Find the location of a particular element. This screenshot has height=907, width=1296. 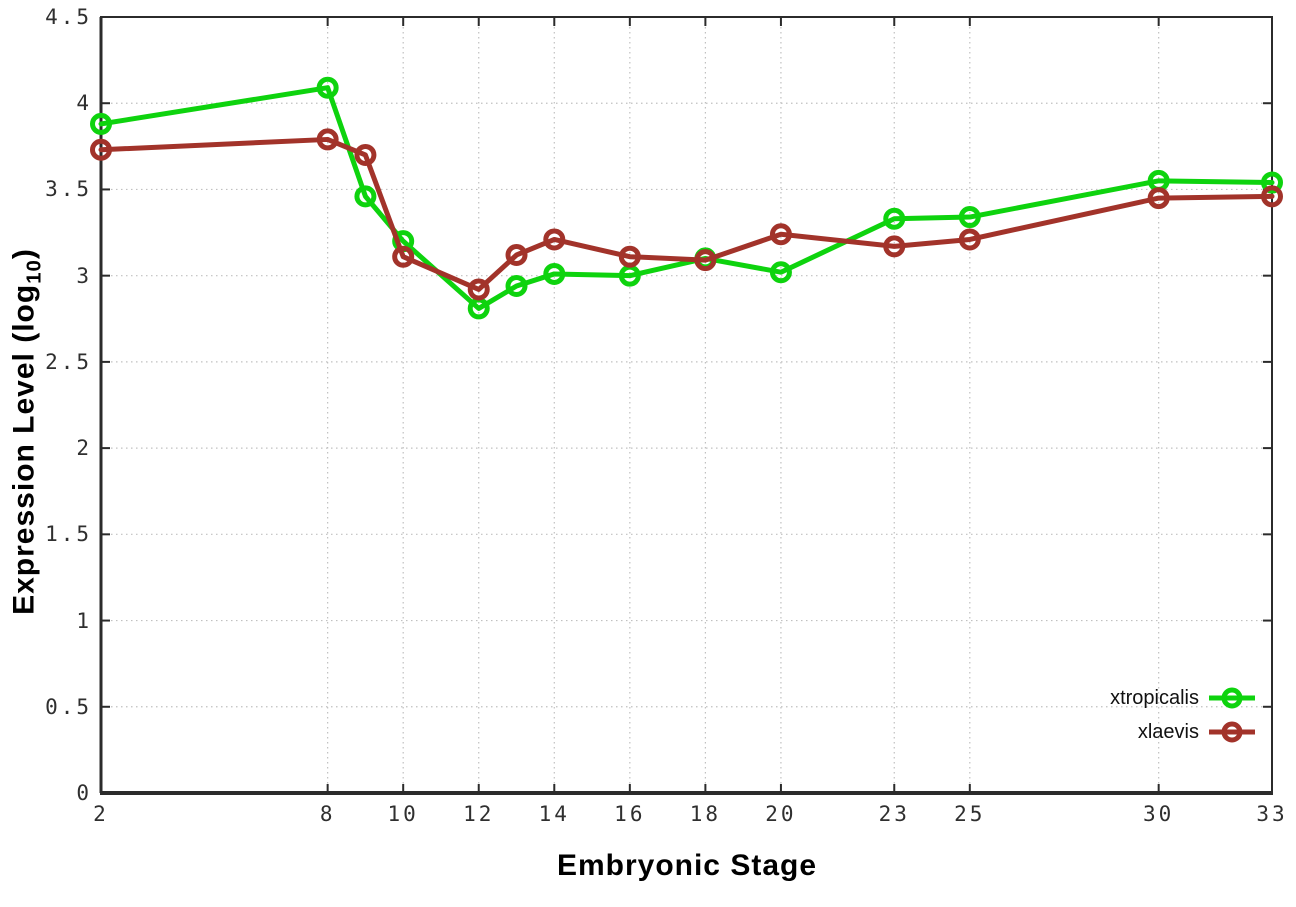

x-tick-label: 30 is located at coordinates (1159, 814).